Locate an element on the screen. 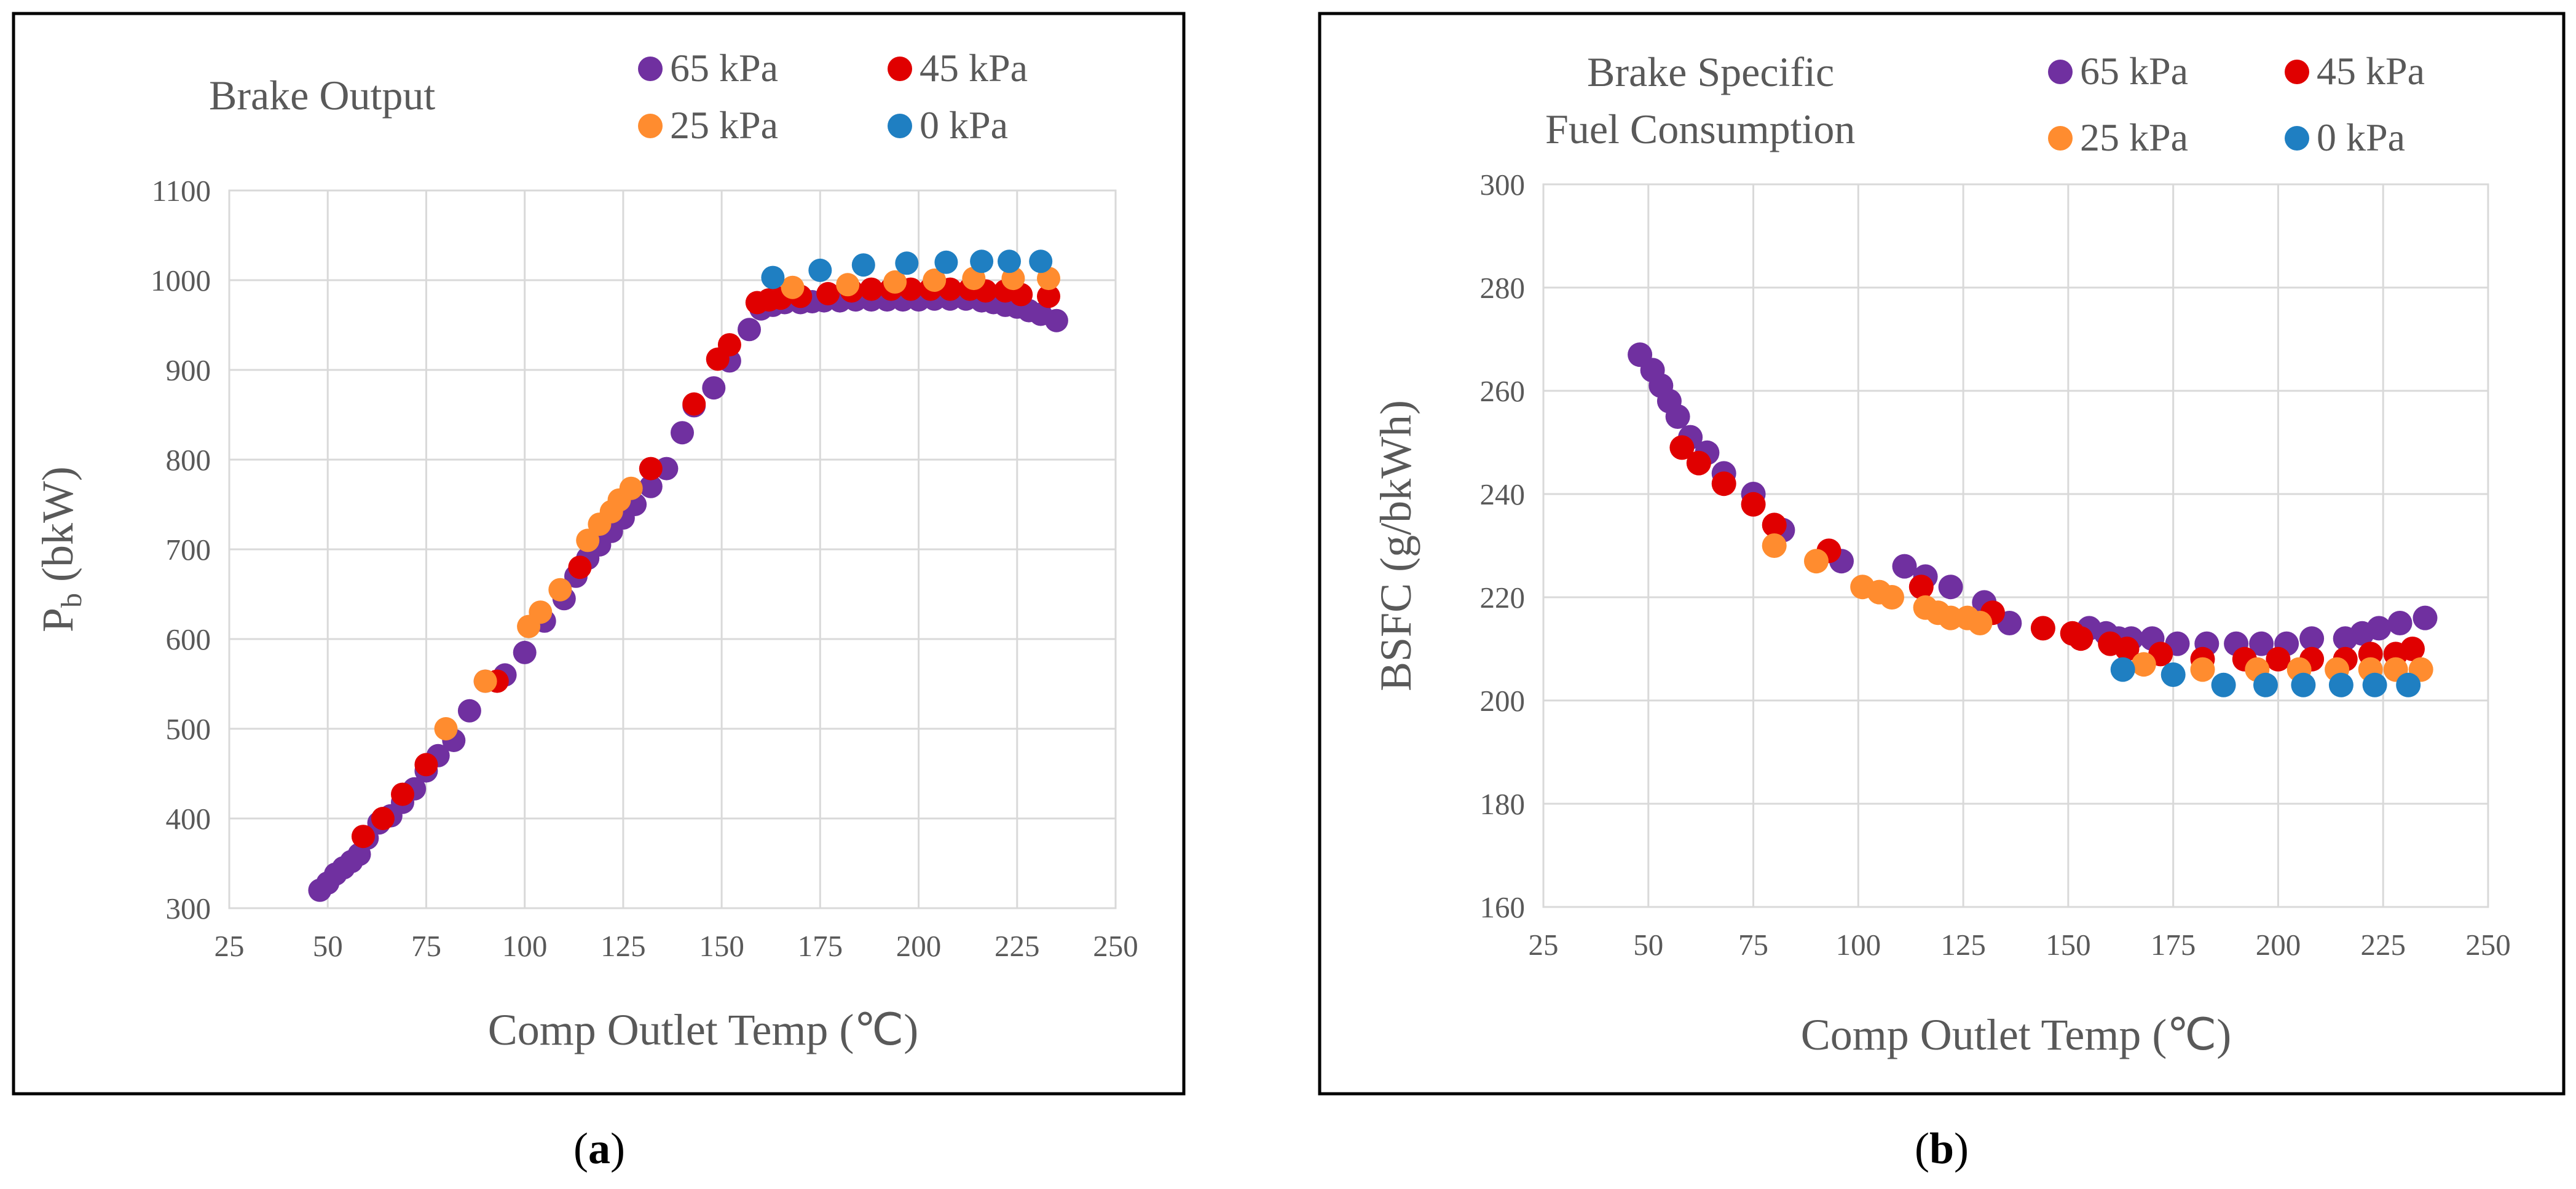  caption-a-letter: a is located at coordinates (599, 1148).